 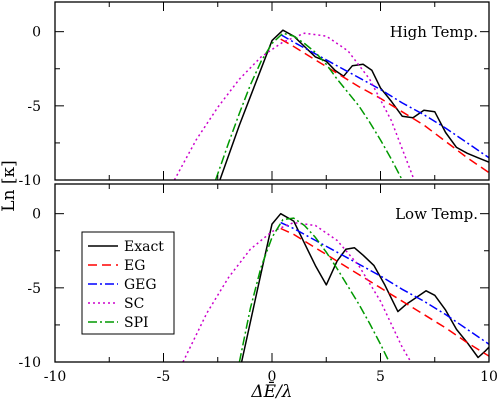 What do you see at coordinates (271, 391) in the screenshot?
I see `x-axis-label: ΔĒ/λ` at bounding box center [271, 391].